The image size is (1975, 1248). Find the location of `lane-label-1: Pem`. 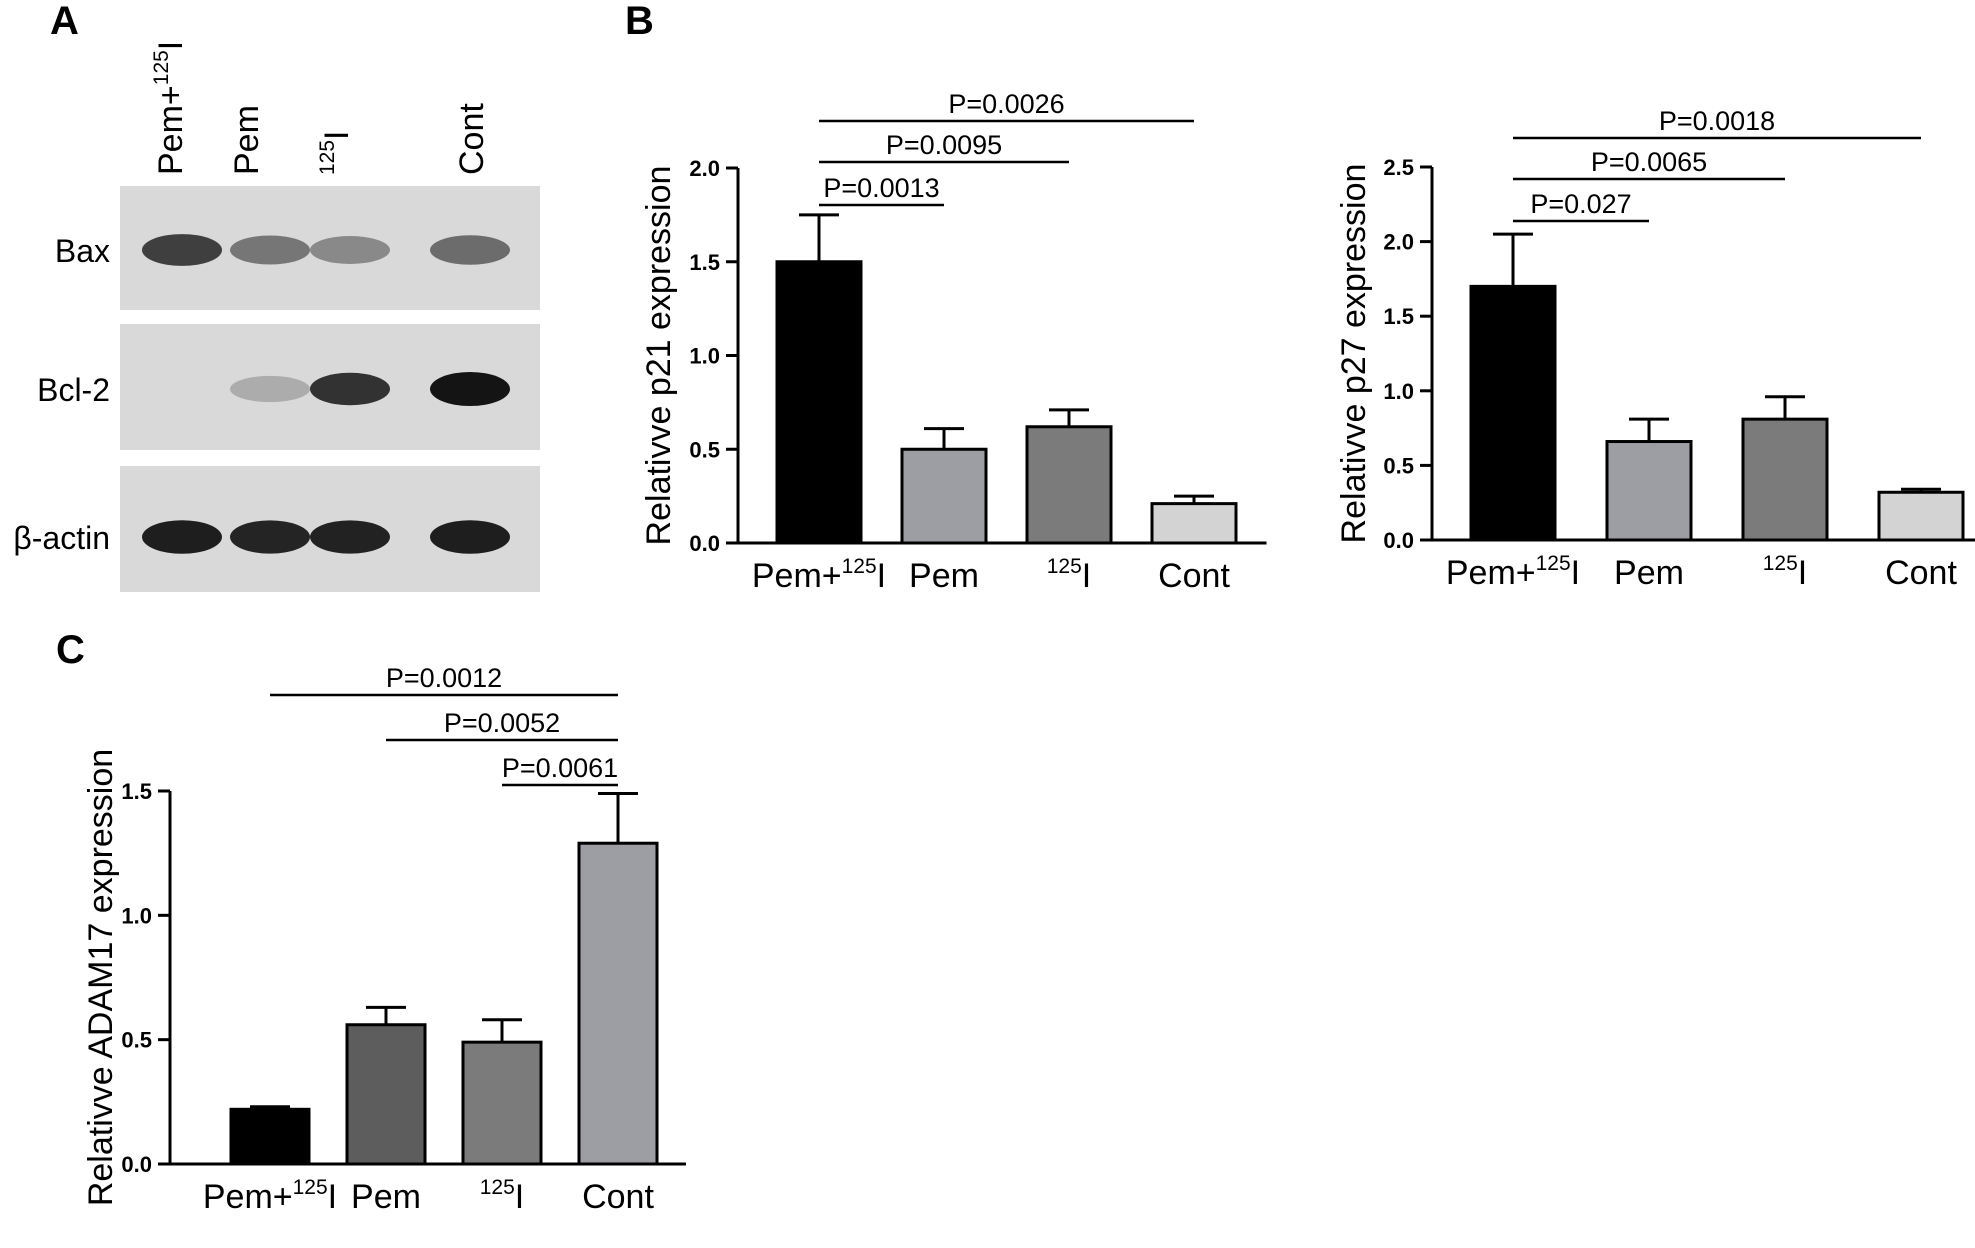

lane-label-1: Pem is located at coordinates (247, 140).